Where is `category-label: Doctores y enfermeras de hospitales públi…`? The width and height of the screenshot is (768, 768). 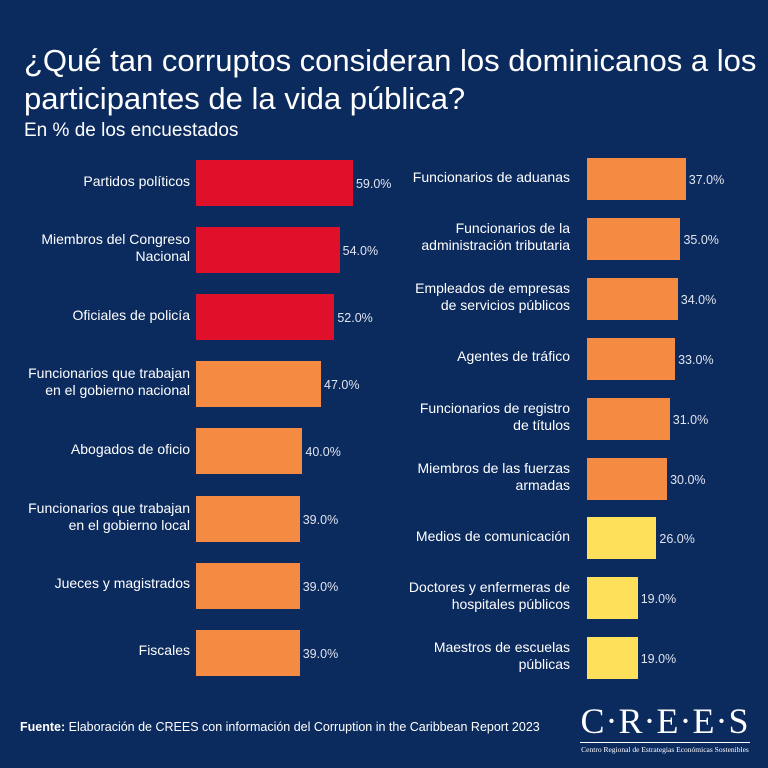
category-label: Doctores y enfermeras de hospitales públi… is located at coordinates (489, 596).